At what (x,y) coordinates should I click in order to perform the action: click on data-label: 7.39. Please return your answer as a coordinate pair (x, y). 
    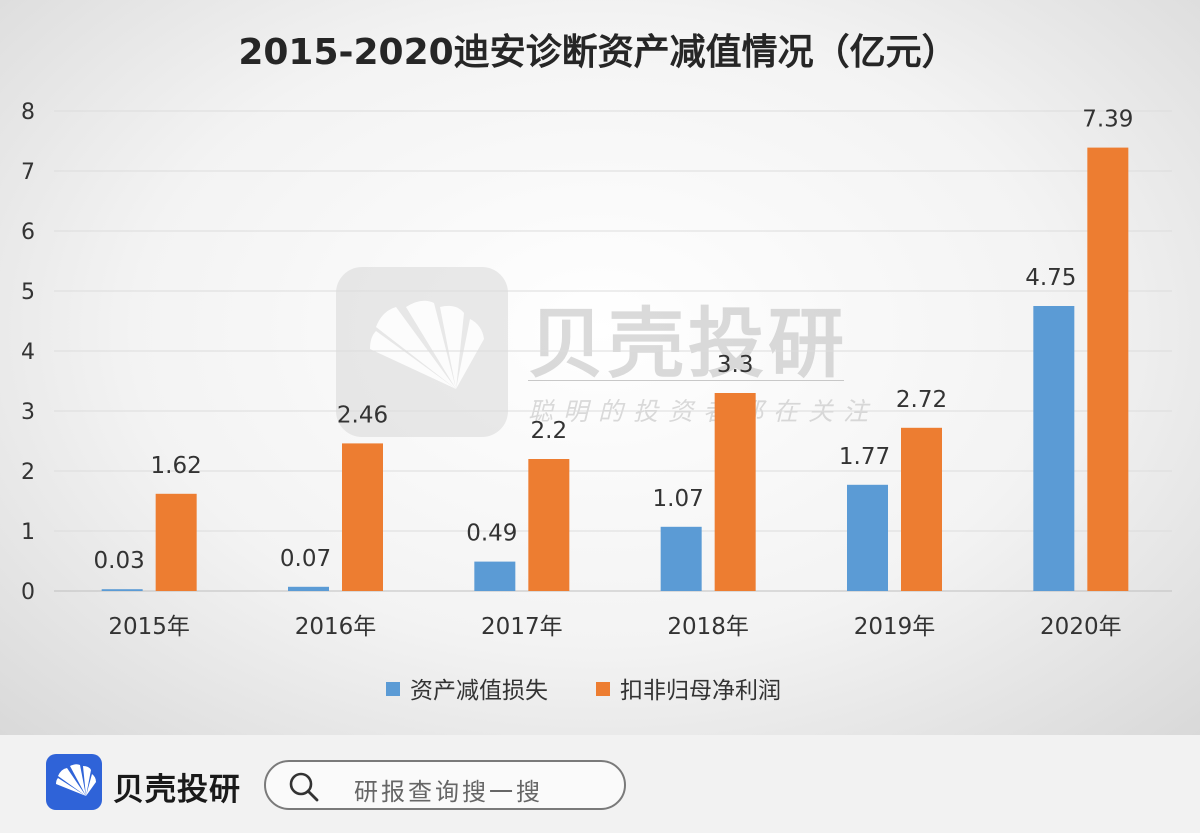
    Looking at the image, I should click on (1107, 120).